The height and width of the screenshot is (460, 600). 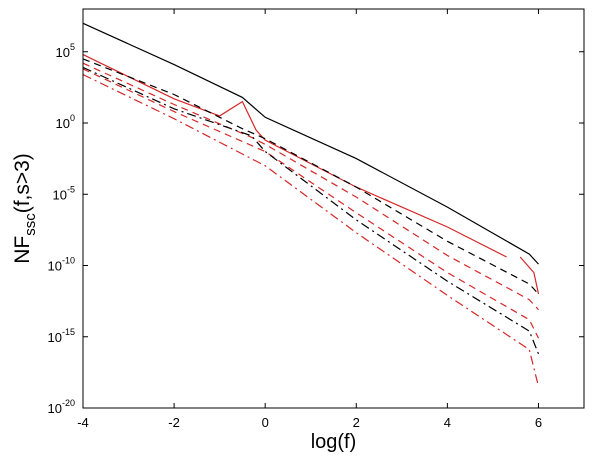 I want to click on y-axis-title-rest: (f,s>3), so click(x=22, y=183).